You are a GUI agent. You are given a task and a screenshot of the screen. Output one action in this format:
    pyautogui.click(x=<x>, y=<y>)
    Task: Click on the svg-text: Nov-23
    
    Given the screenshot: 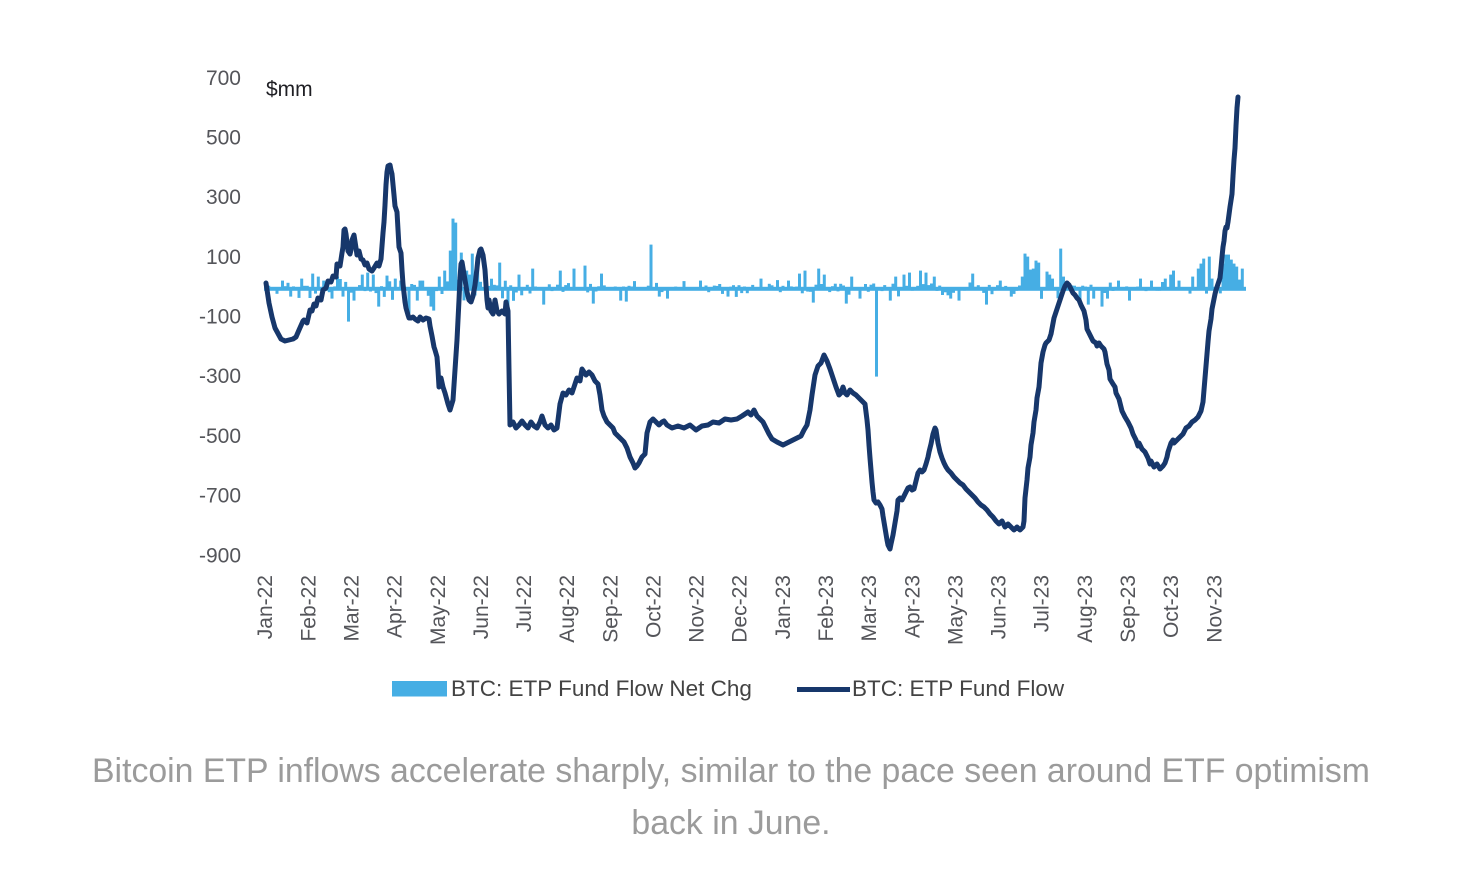 What is the action you would take?
    pyautogui.click(x=1214, y=609)
    